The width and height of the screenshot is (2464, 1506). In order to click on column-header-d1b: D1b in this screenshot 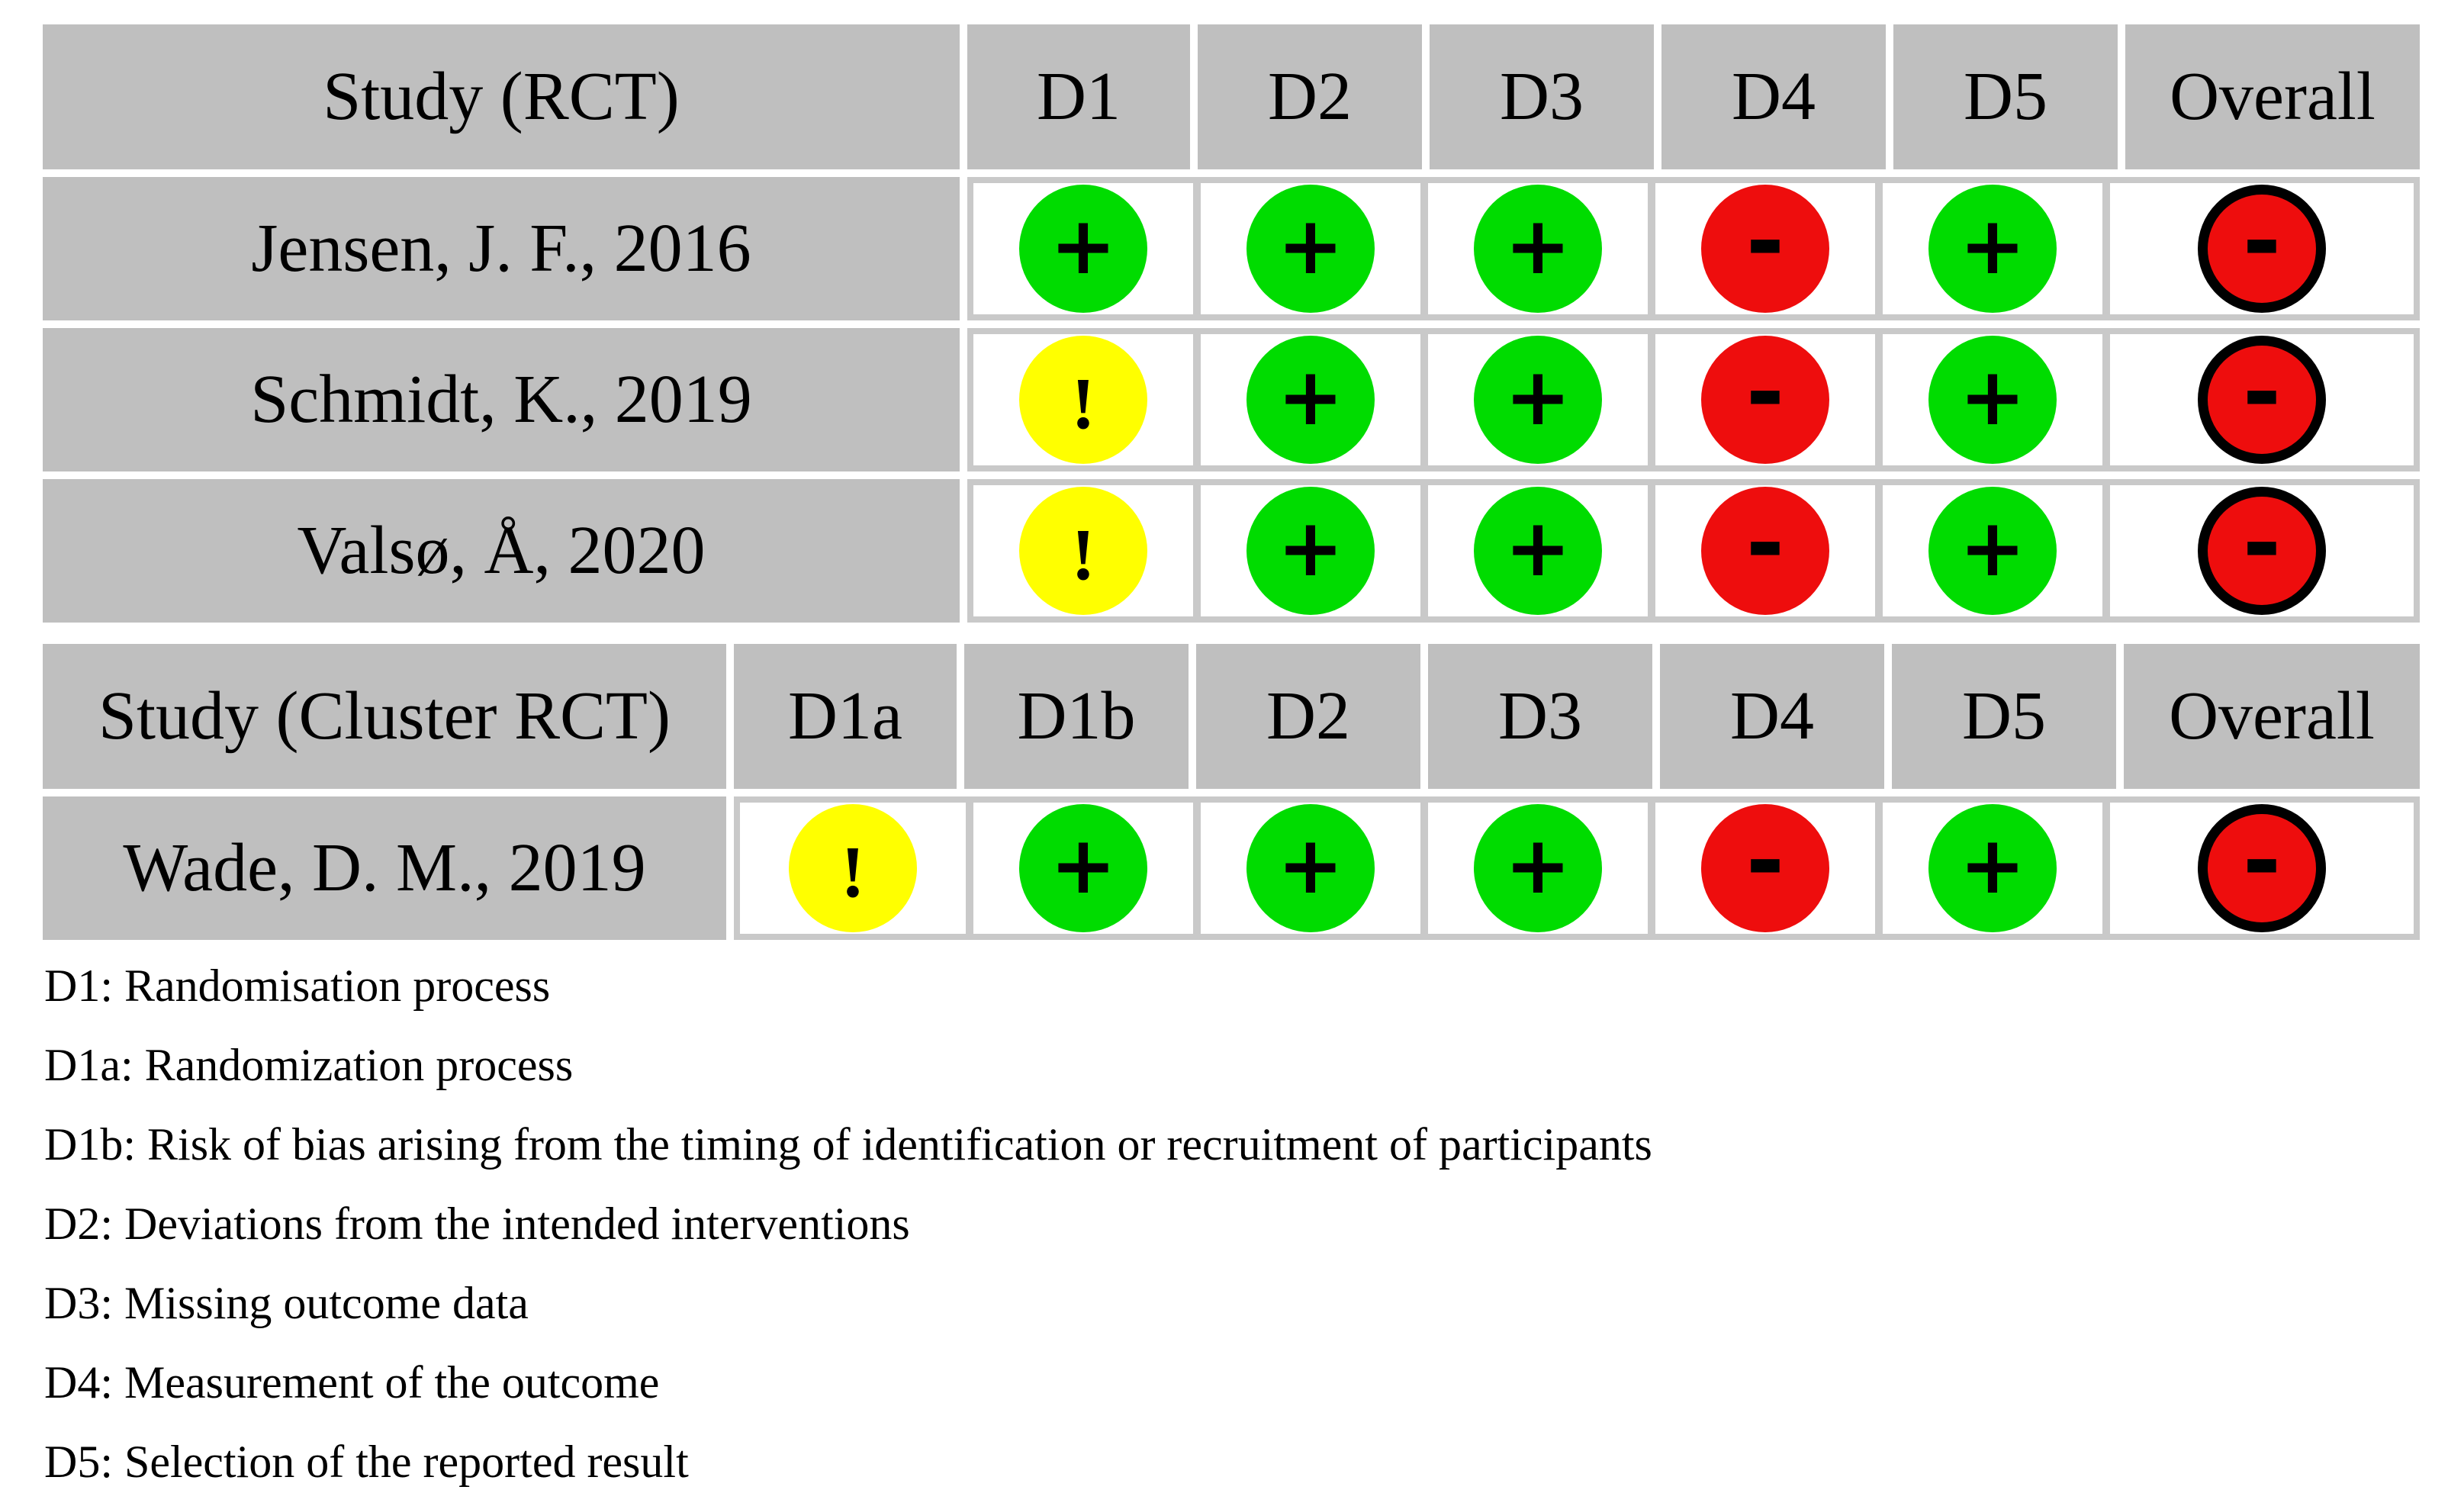, I will do `click(1076, 716)`.